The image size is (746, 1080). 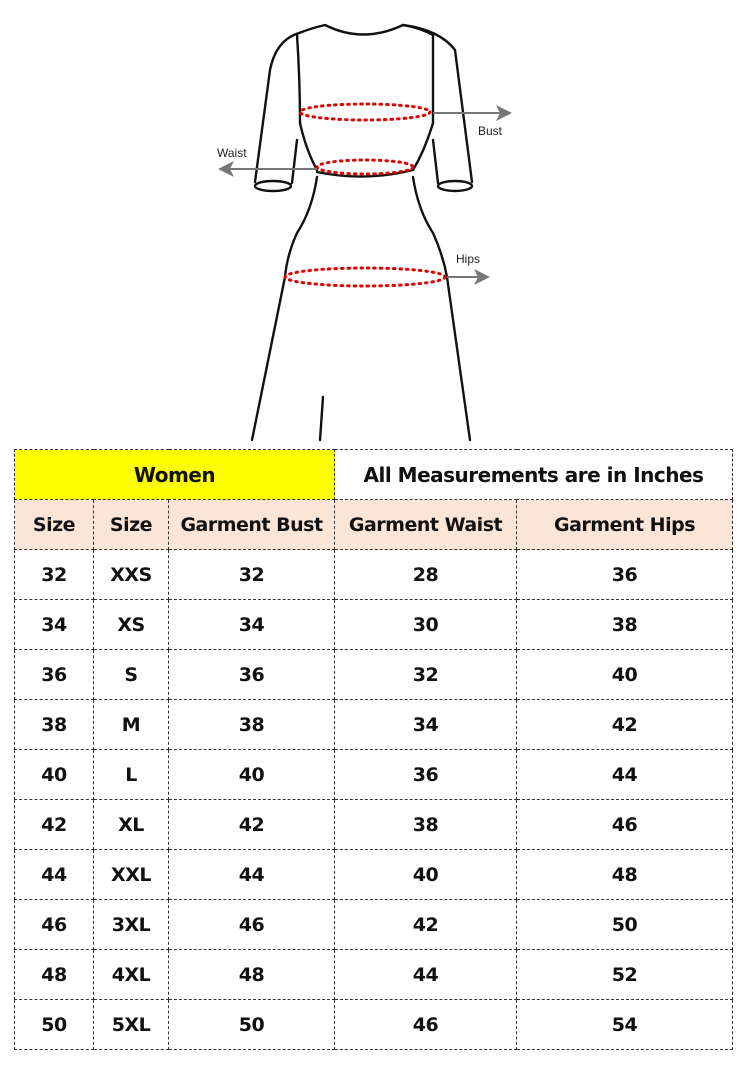 I want to click on table-row: 40 L 40 36 44, so click(x=373, y=774).